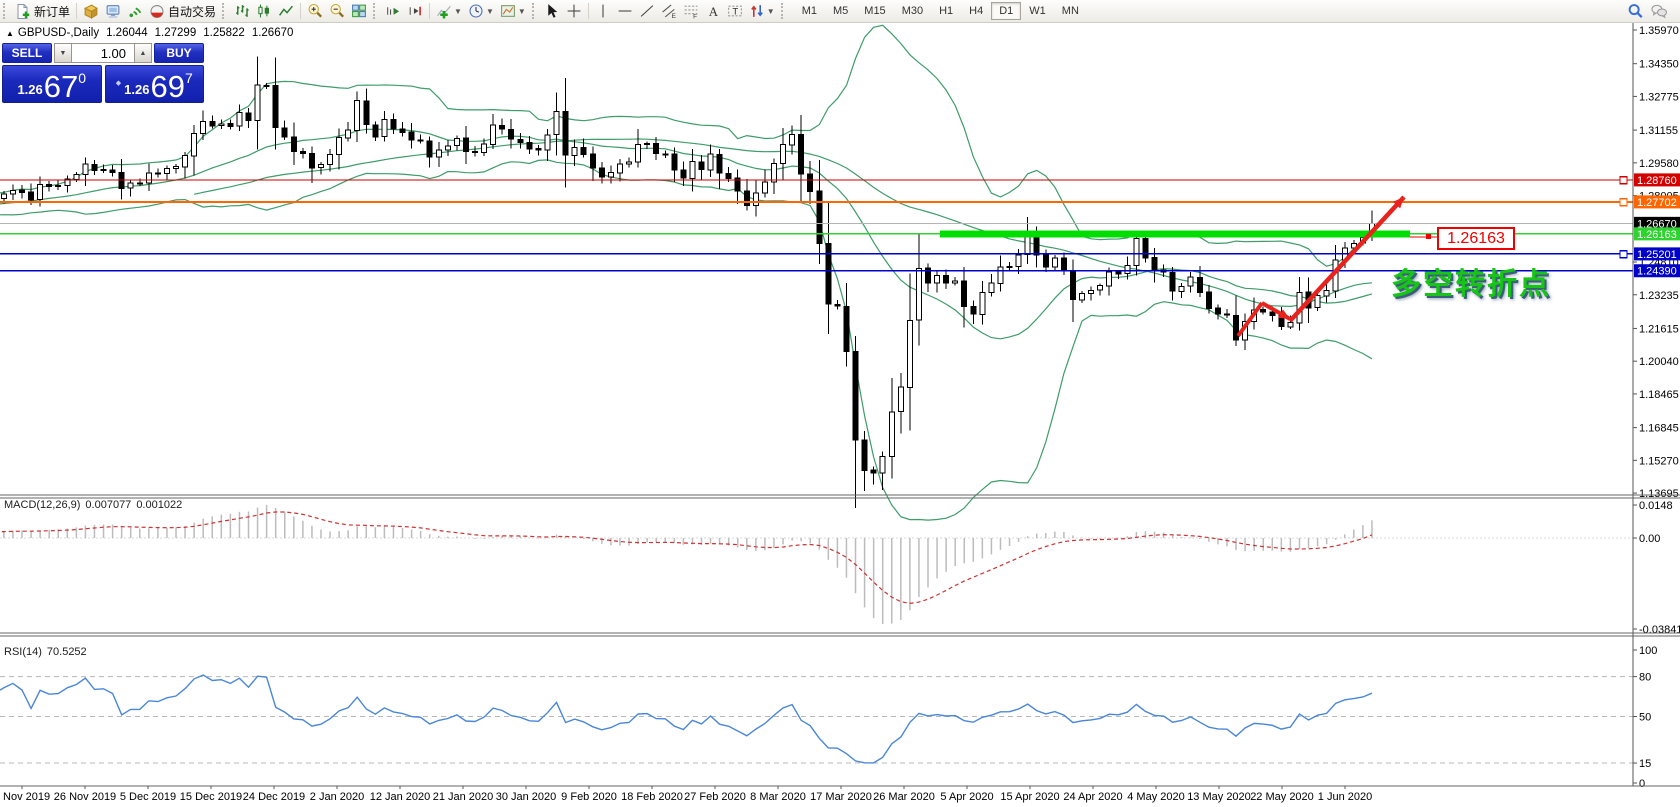  I want to click on diamond-icon: ◆, so click(118, 83).